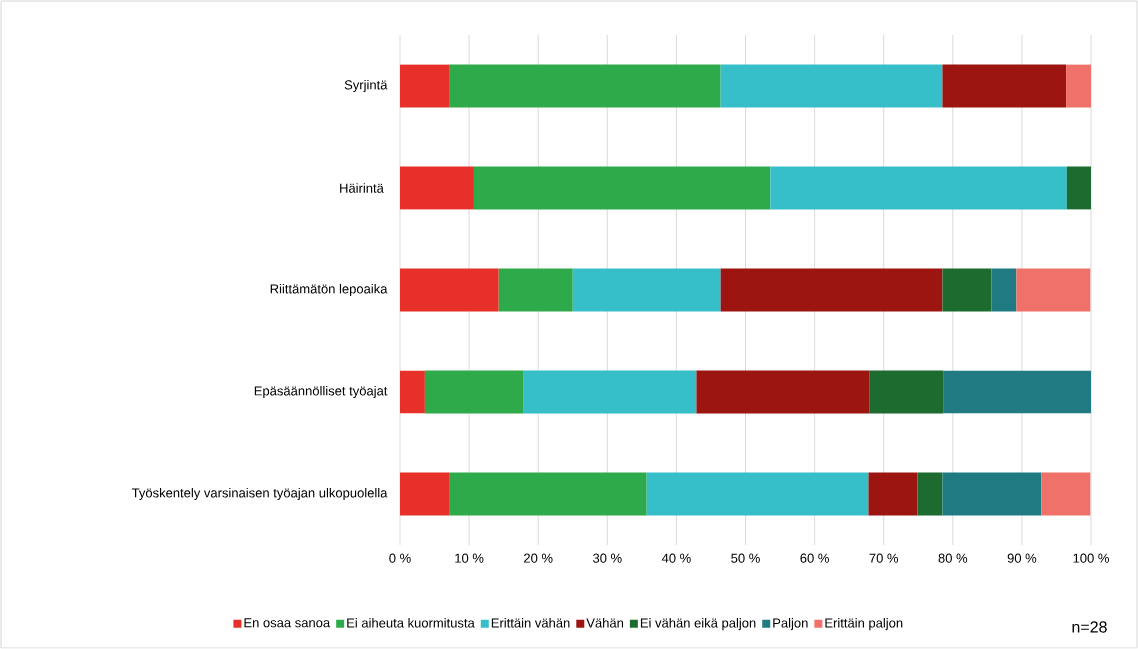 The width and height of the screenshot is (1138, 649). I want to click on x-tick-label: 70 %, so click(884, 558).